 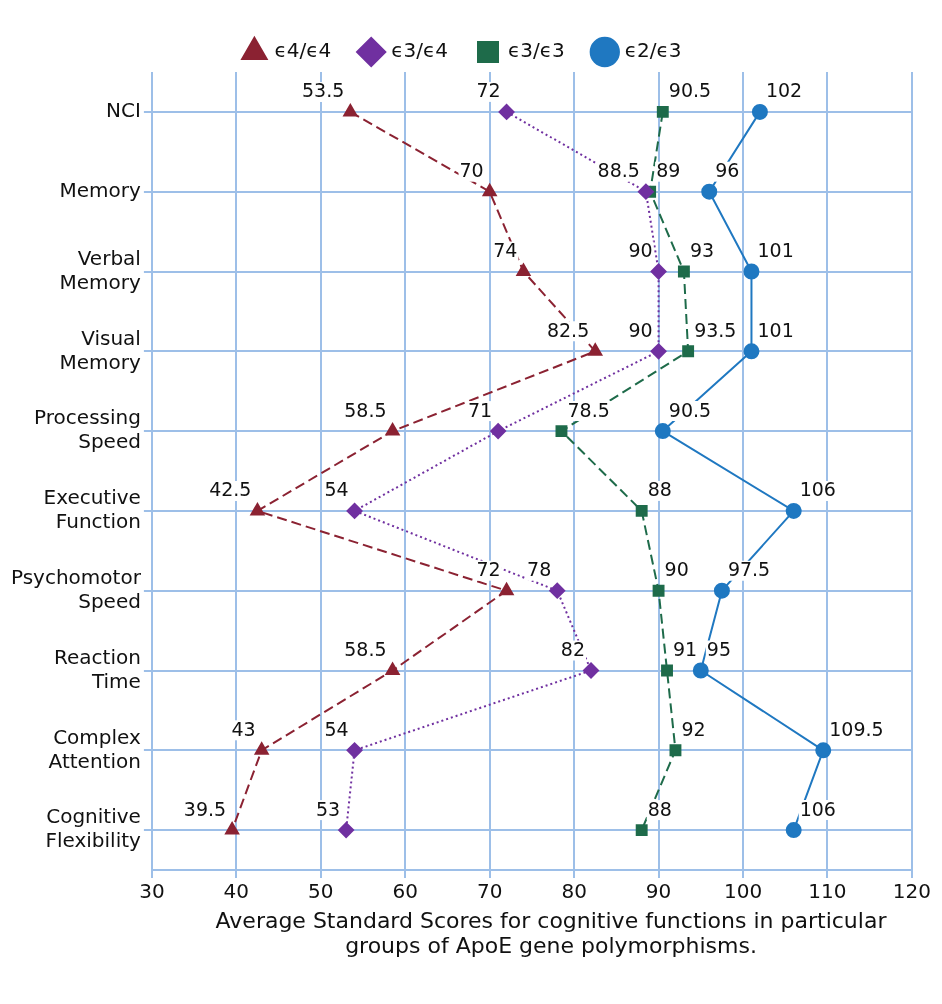 What do you see at coordinates (743, 891) in the screenshot?
I see `x-tick-label: 100` at bounding box center [743, 891].